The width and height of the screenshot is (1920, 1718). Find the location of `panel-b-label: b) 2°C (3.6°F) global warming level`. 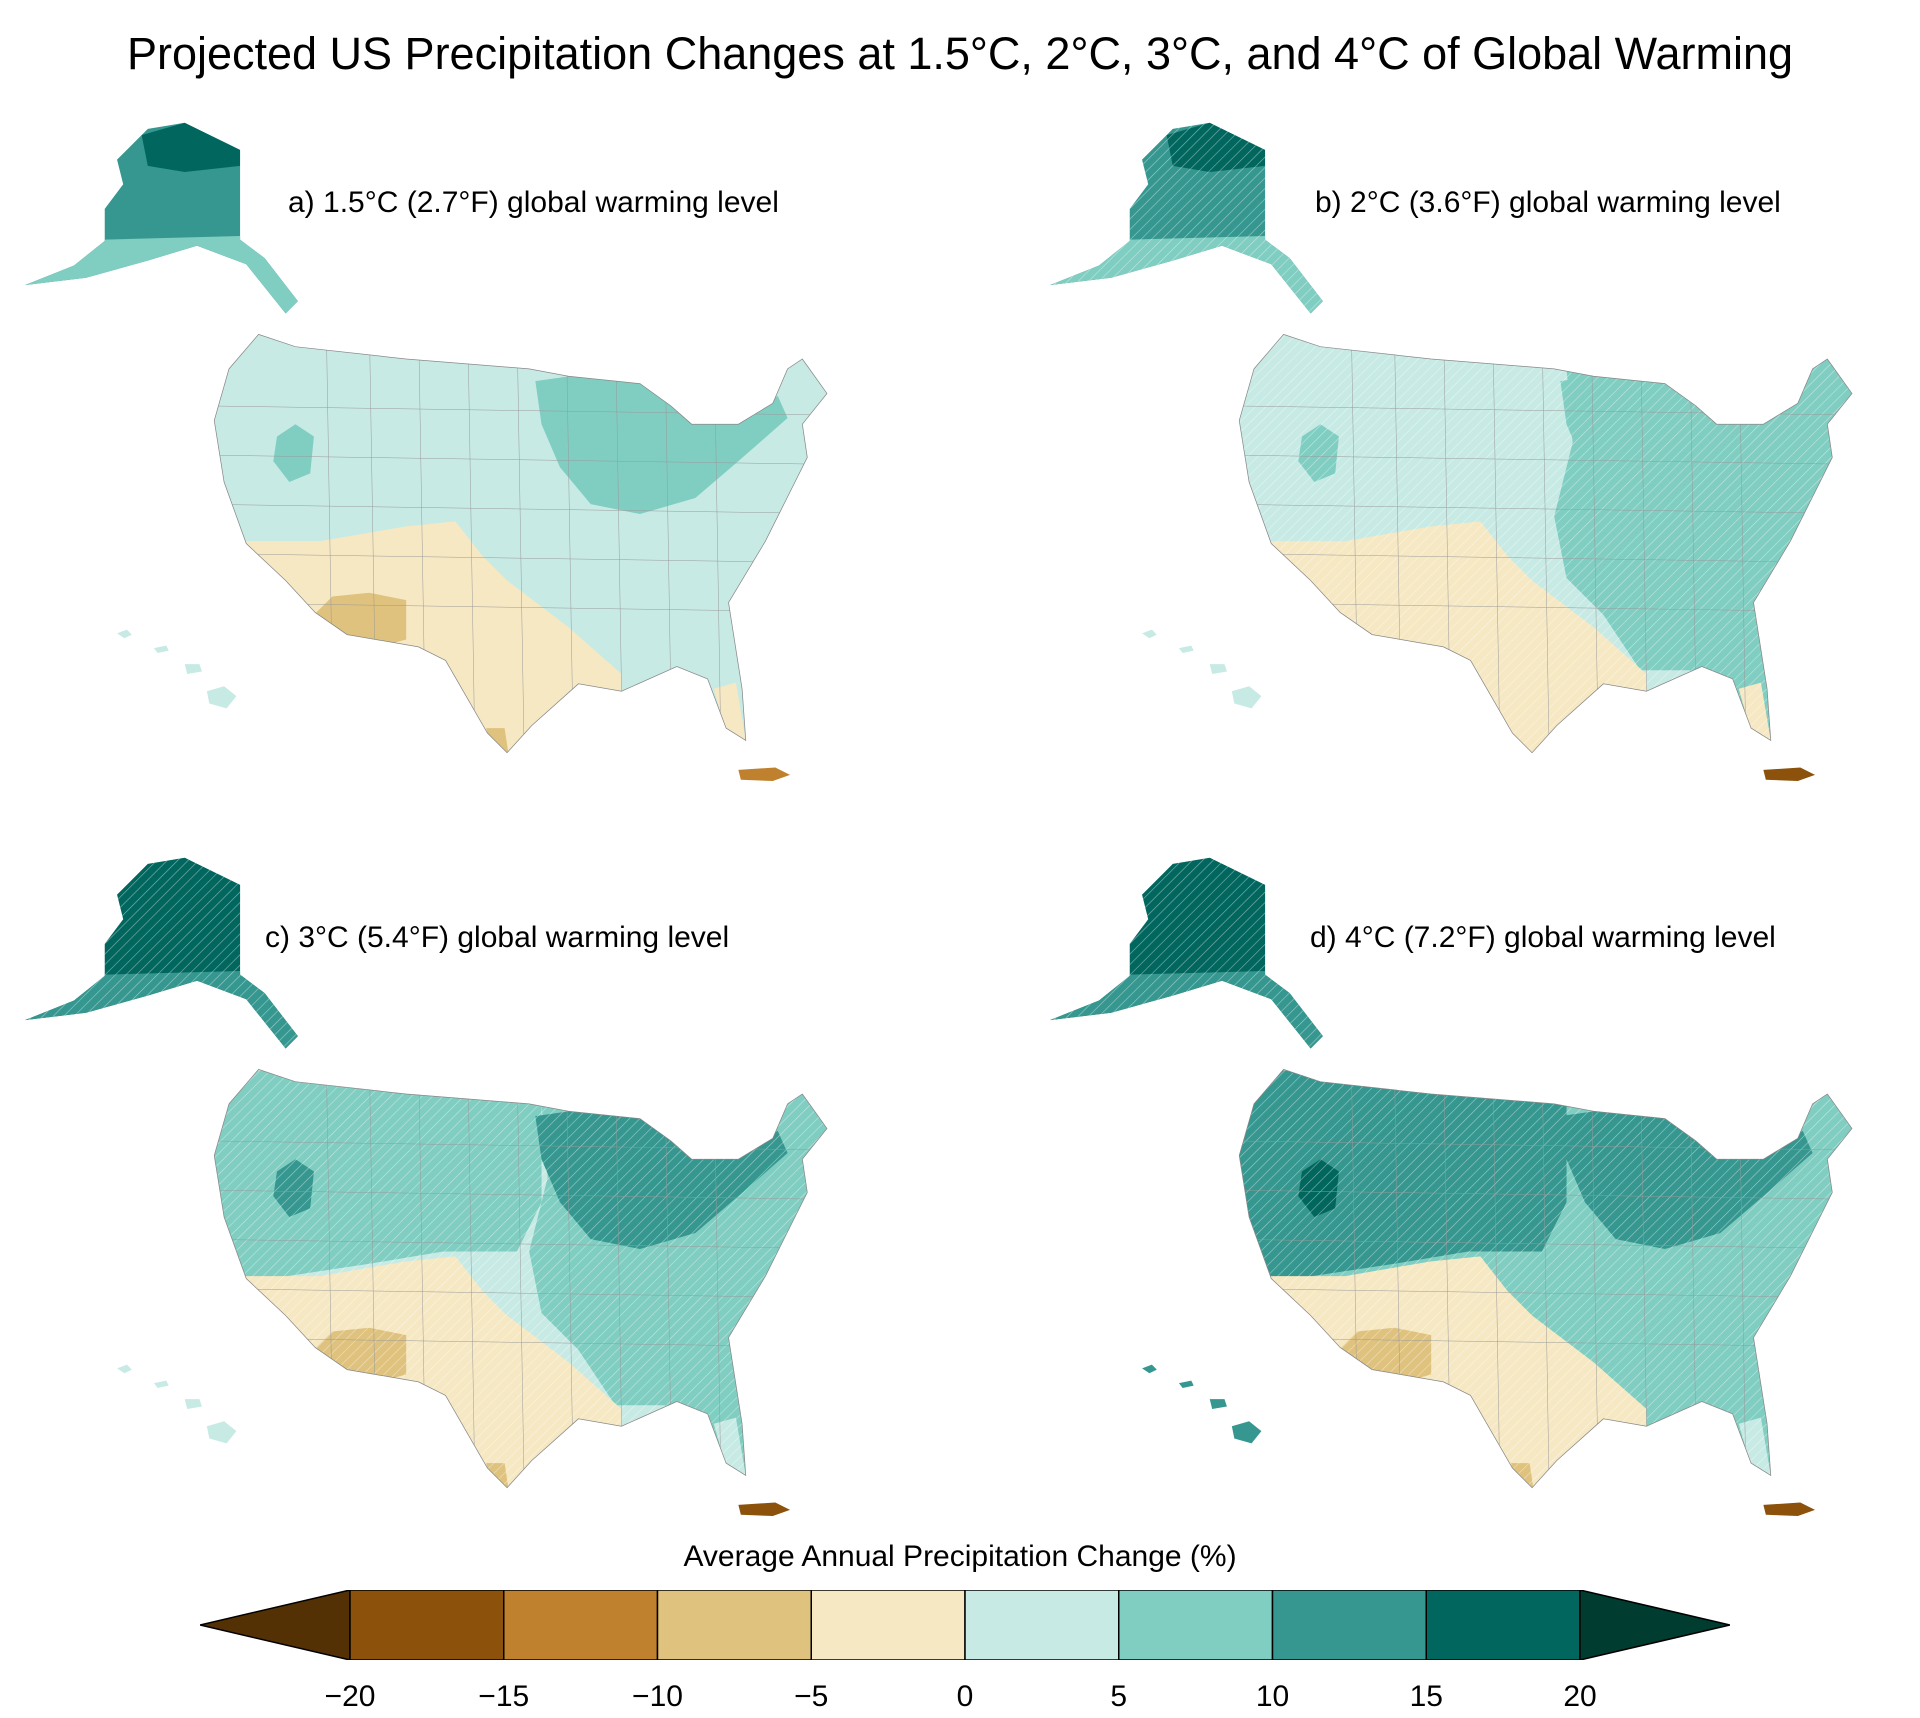

panel-b-label: b) 2°C (3.6°F) global warming level is located at coordinates (1548, 202).